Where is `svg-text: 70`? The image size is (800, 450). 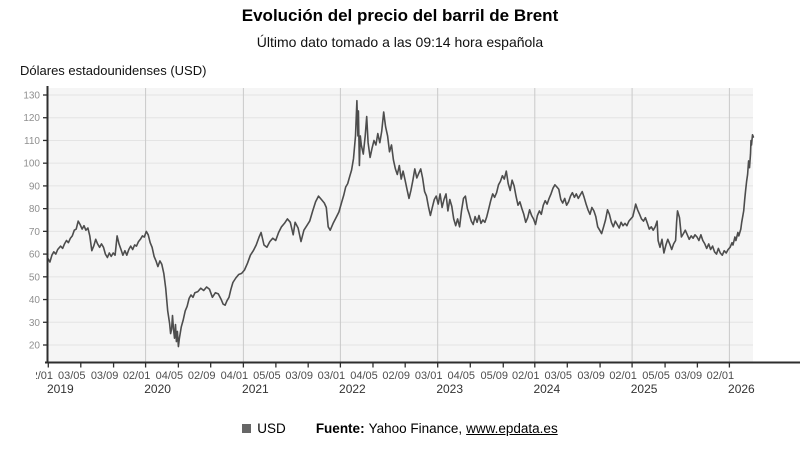 svg-text: 70 is located at coordinates (35, 232).